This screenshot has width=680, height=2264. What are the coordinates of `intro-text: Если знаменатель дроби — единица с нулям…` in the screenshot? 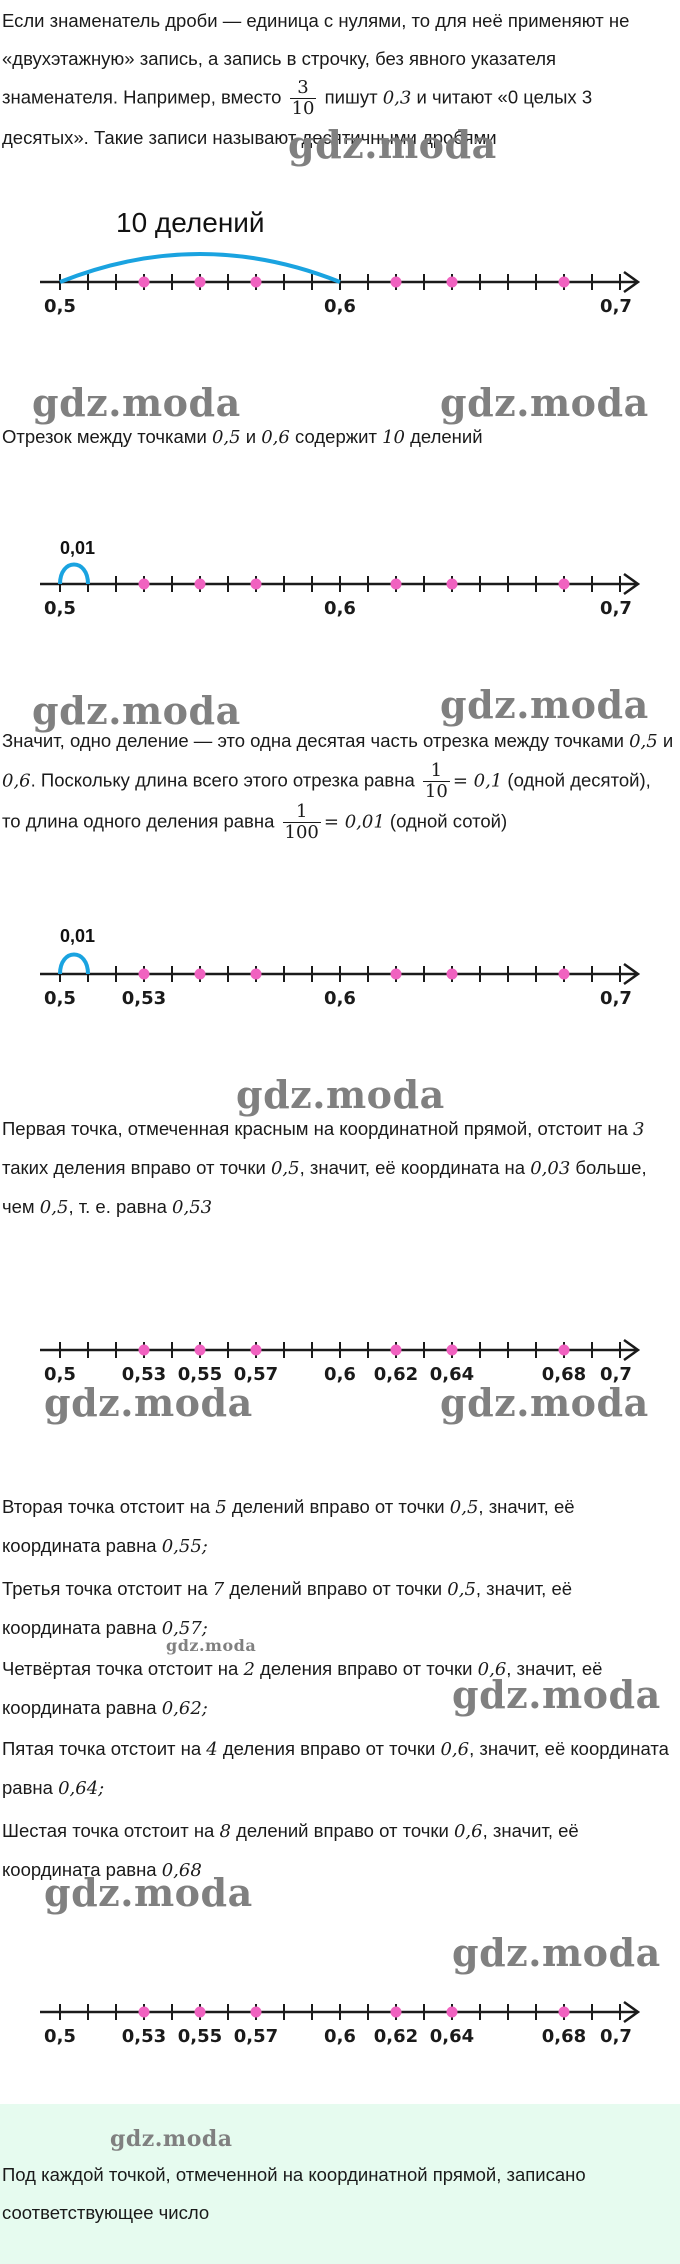 It's located at (316, 59).